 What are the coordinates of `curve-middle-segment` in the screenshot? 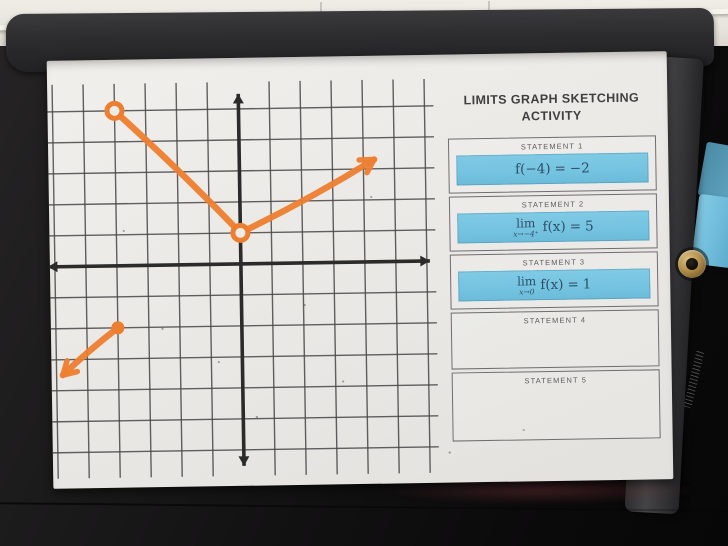 It's located at (177, 172).